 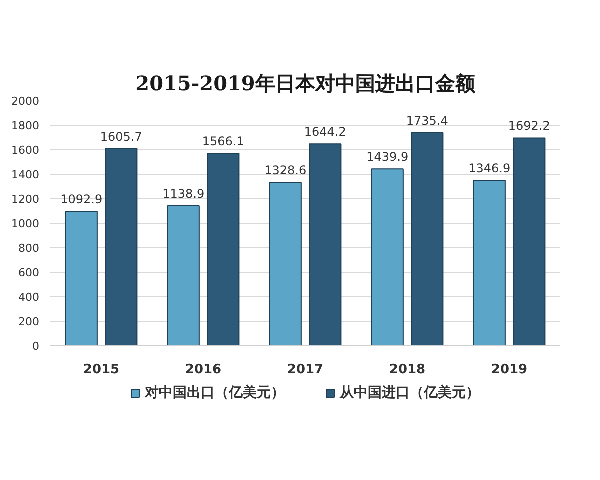 I want to click on x-tick-label: 2015, so click(x=101, y=370).